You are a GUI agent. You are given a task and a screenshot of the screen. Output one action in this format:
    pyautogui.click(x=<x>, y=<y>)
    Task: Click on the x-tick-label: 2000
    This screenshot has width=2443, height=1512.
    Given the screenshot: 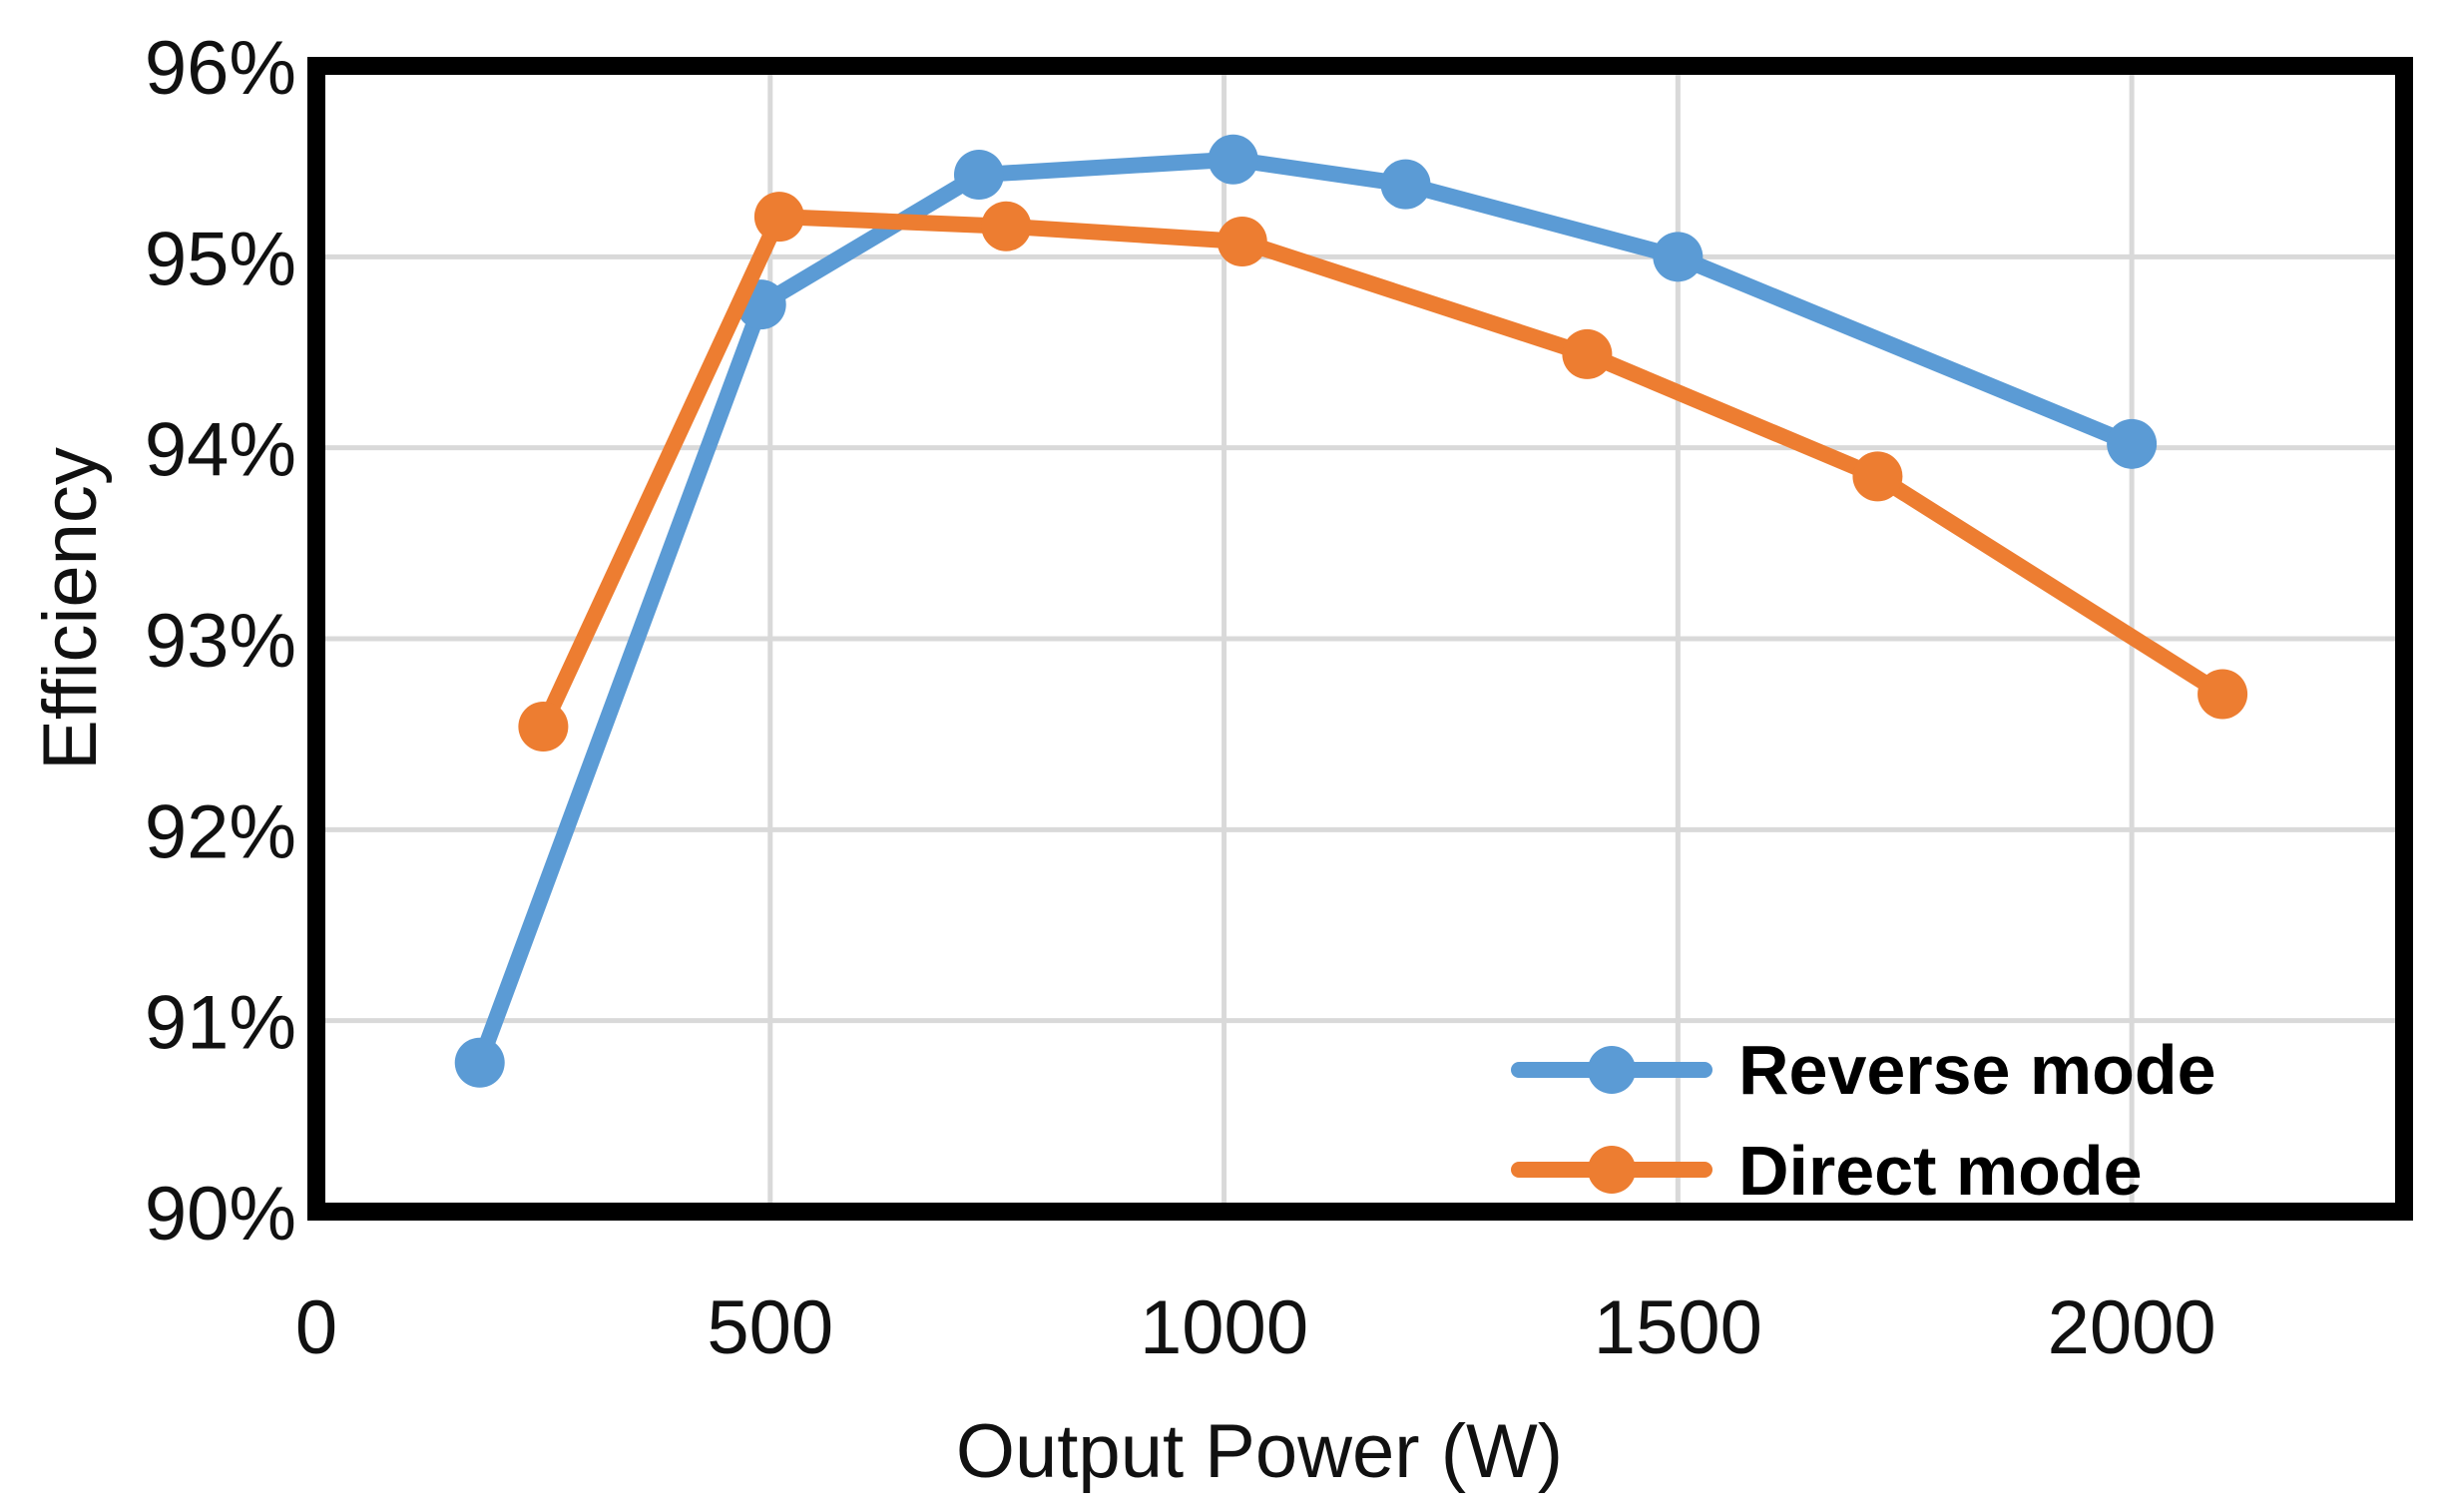 What is the action you would take?
    pyautogui.click(x=2132, y=1327)
    